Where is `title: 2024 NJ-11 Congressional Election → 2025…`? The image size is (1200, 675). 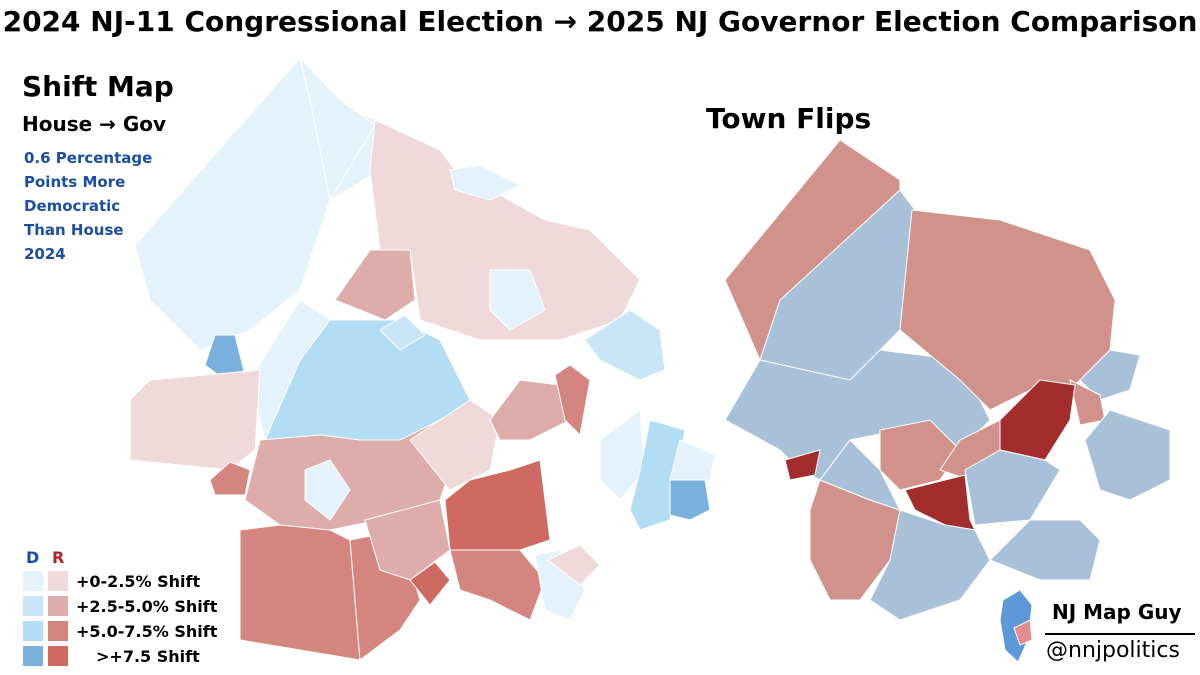 title: 2024 NJ-11 Congressional Election → 2025… is located at coordinates (600, 21).